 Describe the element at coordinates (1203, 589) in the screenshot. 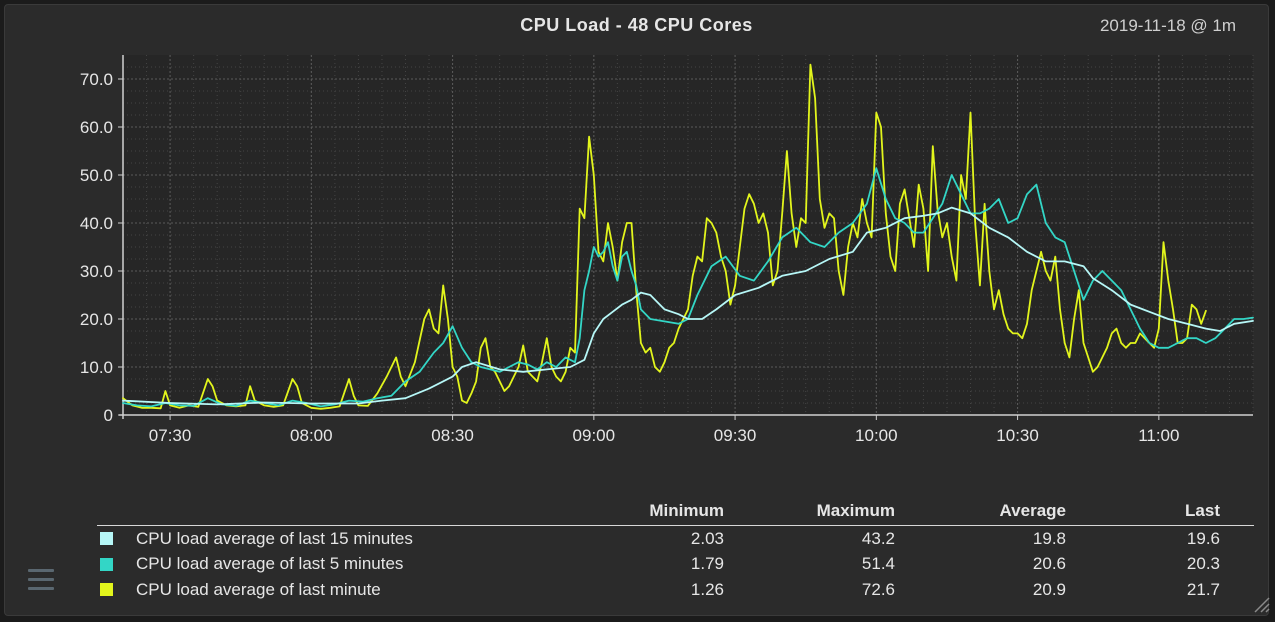

I see `legend-load1-last: 21.7` at that location.